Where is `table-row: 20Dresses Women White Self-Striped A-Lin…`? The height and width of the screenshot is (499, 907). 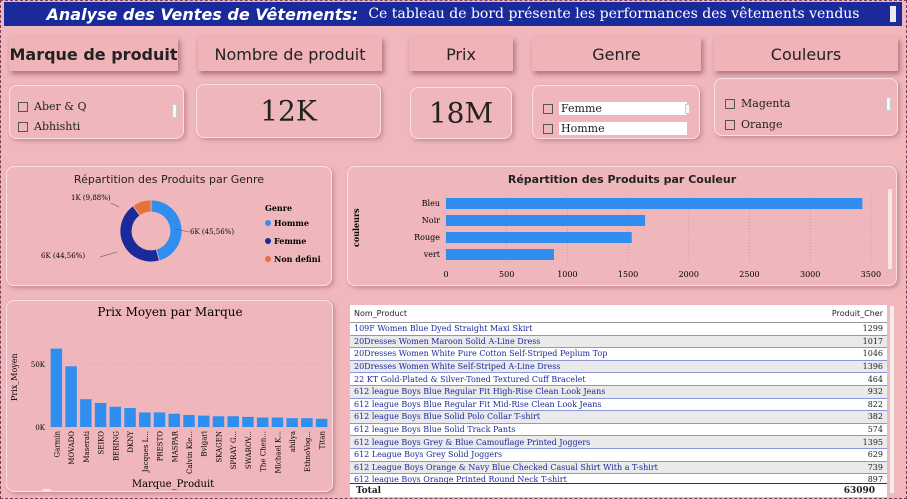
table-row: 20Dresses Women White Self-Striped A-Lin… is located at coordinates (618, 367).